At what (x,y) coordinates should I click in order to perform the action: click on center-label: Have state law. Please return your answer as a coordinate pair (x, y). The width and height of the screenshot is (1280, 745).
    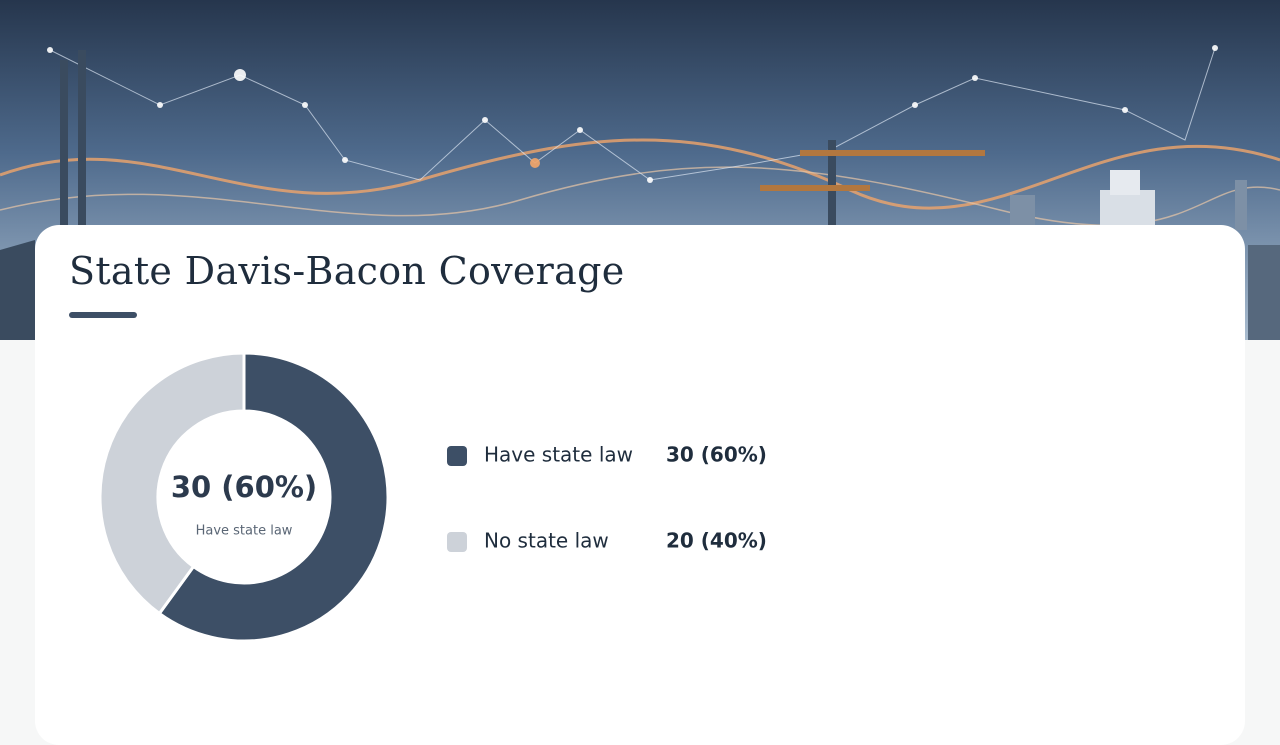
    Looking at the image, I should click on (244, 531).